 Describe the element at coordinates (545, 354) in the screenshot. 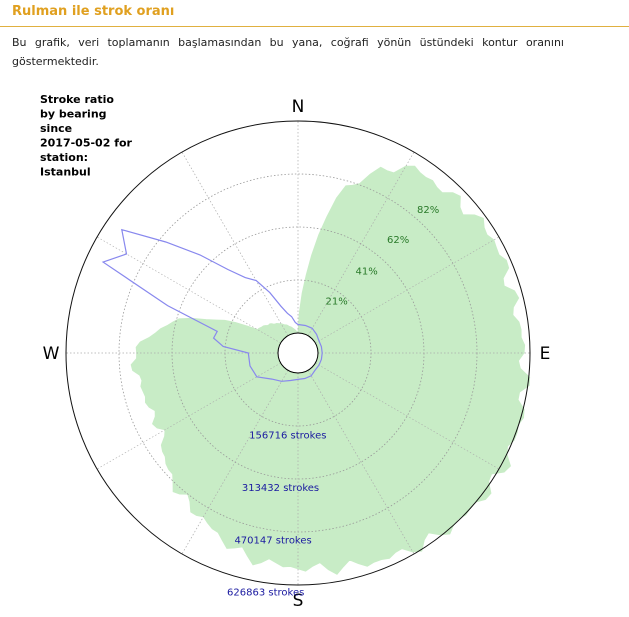

I see `compass-east: E` at that location.